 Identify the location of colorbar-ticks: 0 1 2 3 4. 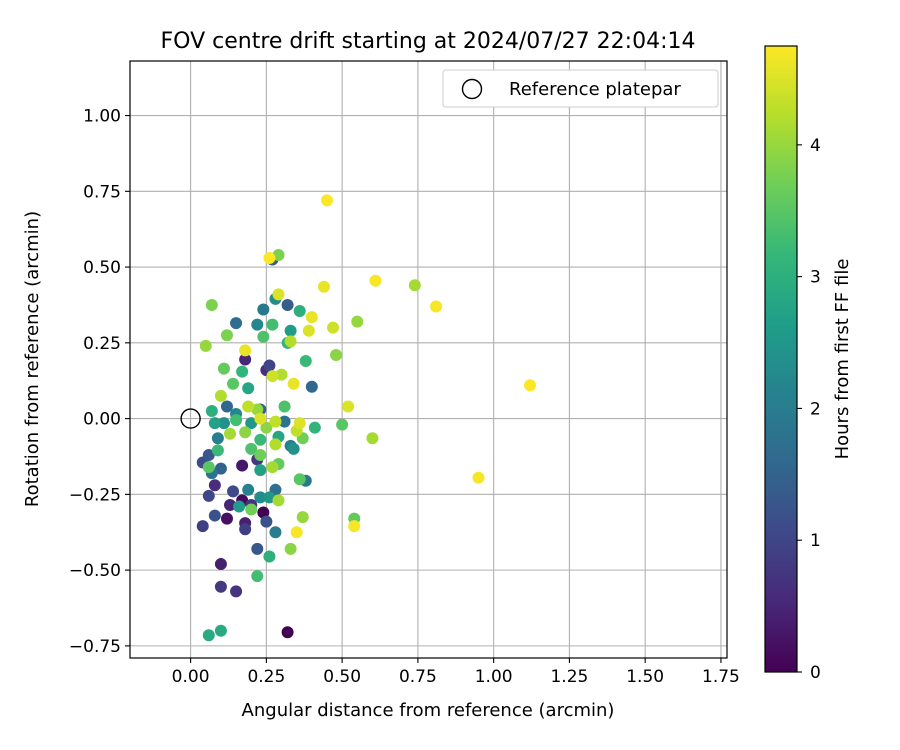
(809, 409).